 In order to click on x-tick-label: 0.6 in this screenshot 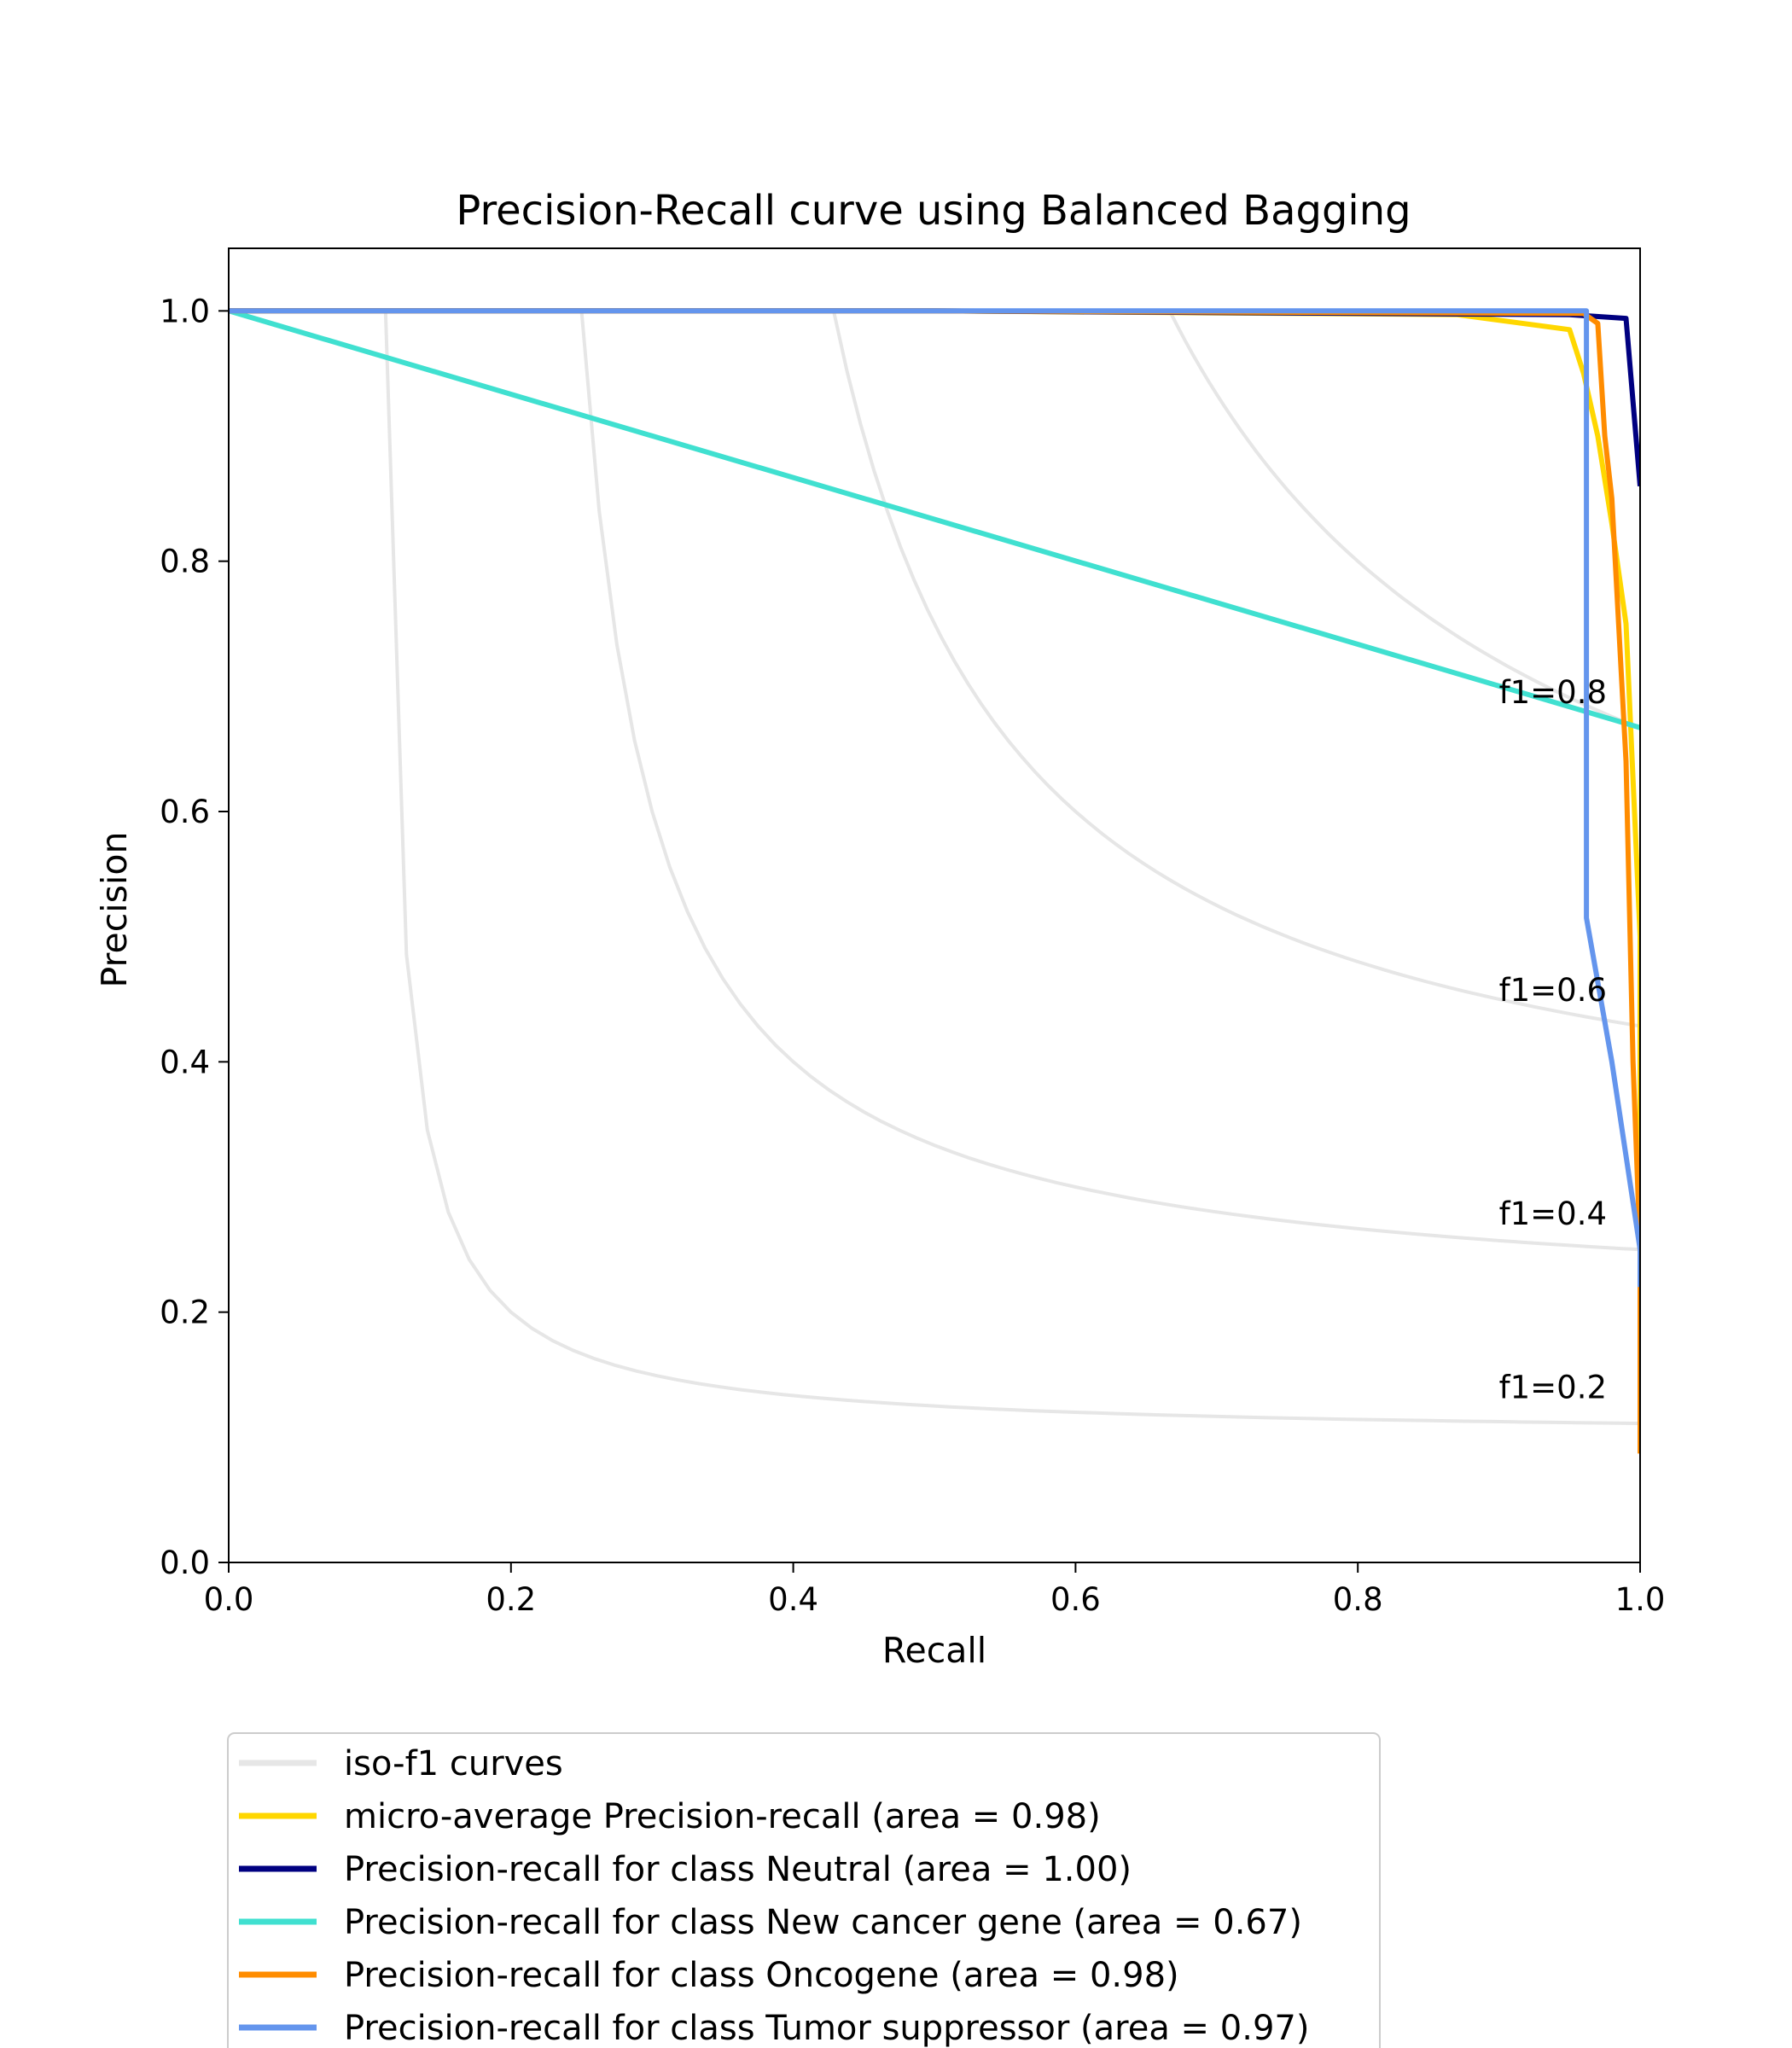, I will do `click(1075, 1599)`.